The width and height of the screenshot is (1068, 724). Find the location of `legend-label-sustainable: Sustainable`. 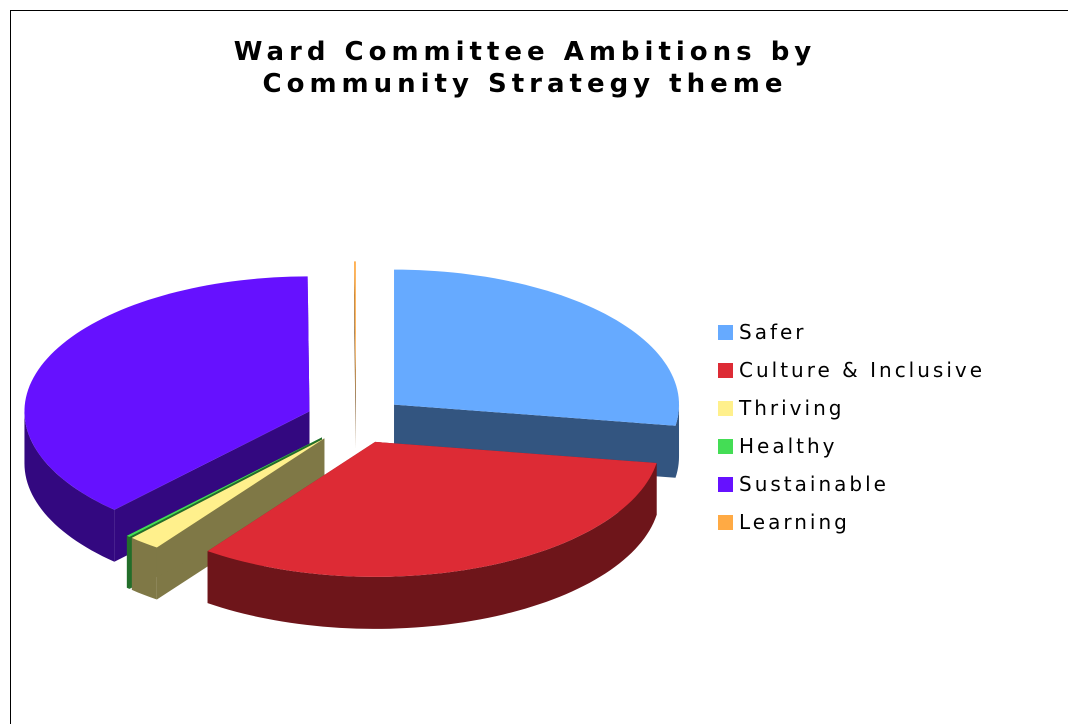

legend-label-sustainable: Sustainable is located at coordinates (814, 484).